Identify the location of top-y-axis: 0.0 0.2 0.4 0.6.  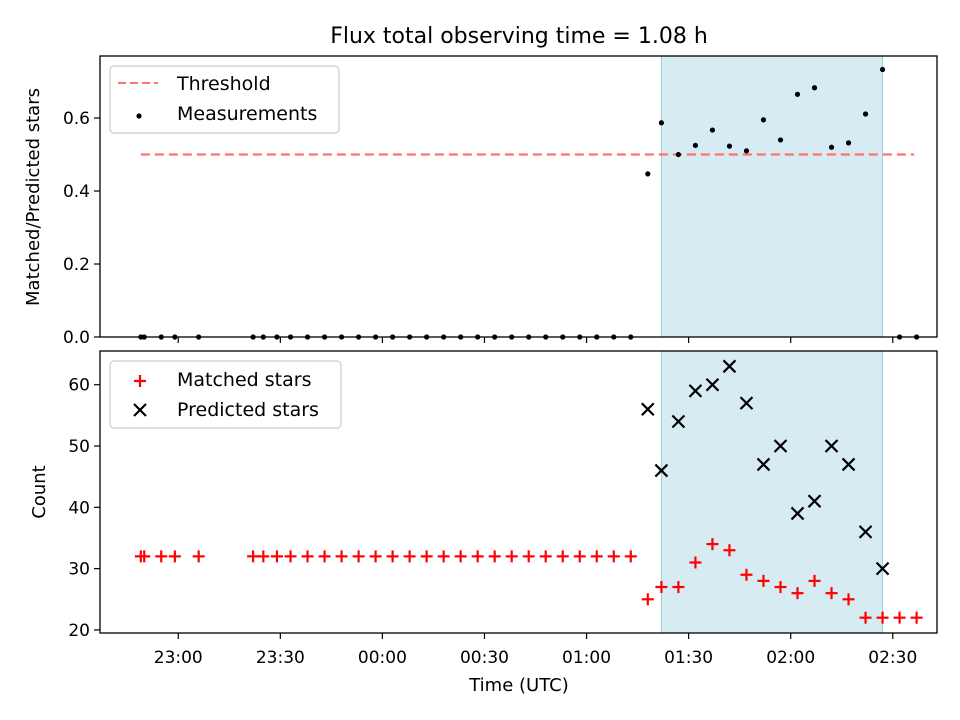
(81, 228).